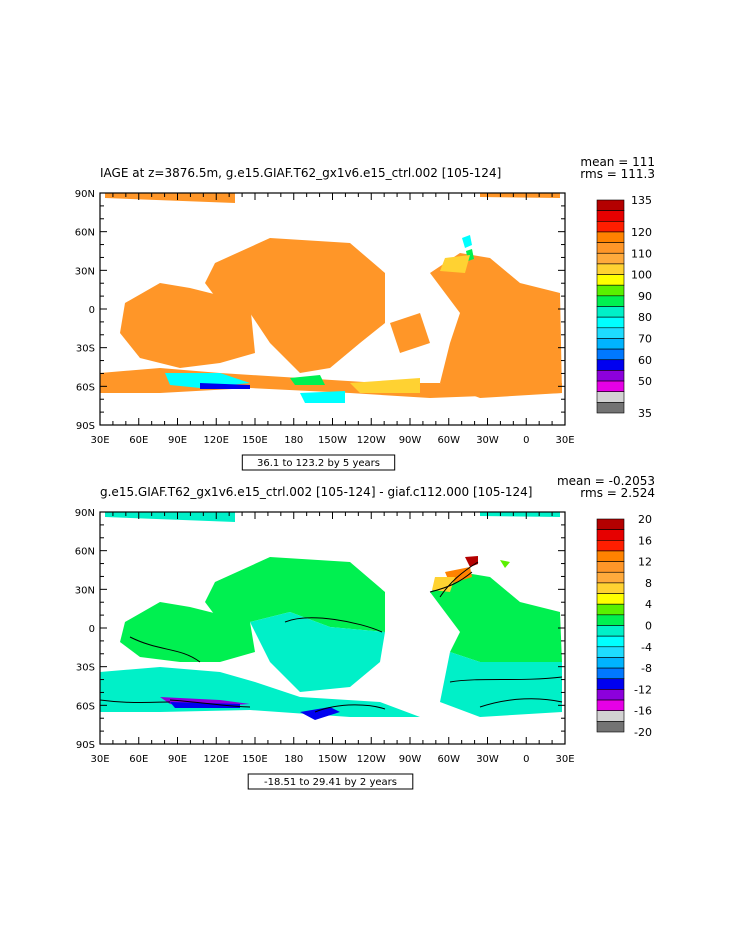 The image size is (733, 945). Describe the element at coordinates (646, 668) in the screenshot. I see `colorbar-label: -8` at that location.